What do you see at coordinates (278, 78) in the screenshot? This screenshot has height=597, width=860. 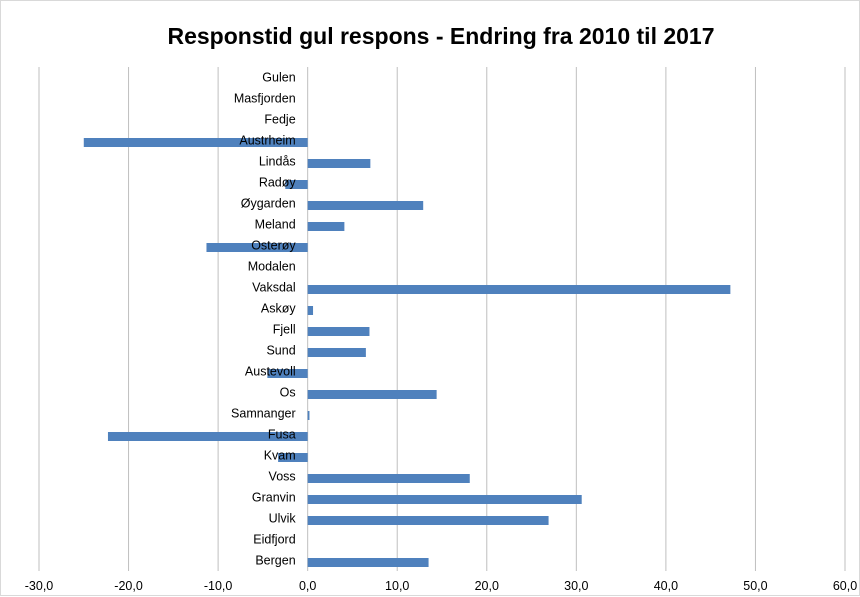 I see `category-label: Gulen` at bounding box center [278, 78].